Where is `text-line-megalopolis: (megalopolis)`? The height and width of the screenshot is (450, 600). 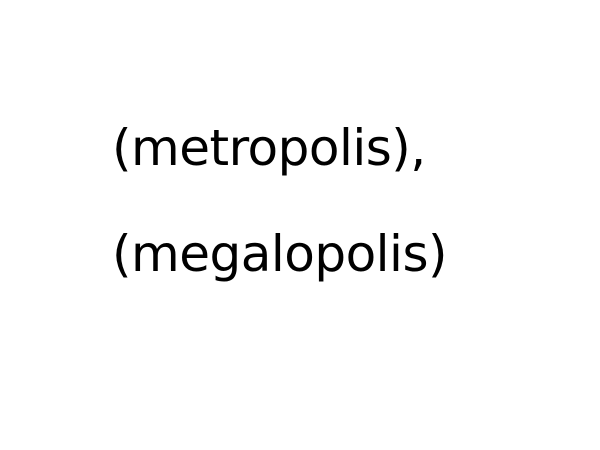
text-line-megalopolis: (megalopolis) is located at coordinates (280, 254).